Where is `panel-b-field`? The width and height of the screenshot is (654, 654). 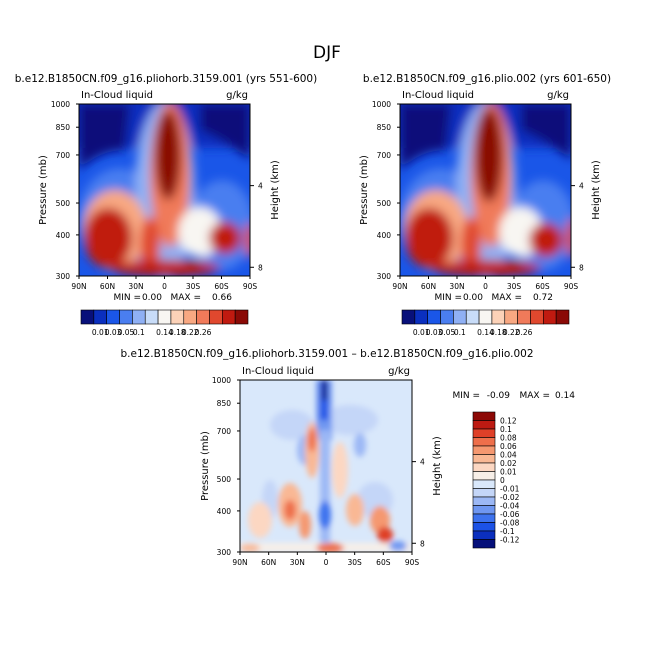
panel-b-field is located at coordinates (485, 190).